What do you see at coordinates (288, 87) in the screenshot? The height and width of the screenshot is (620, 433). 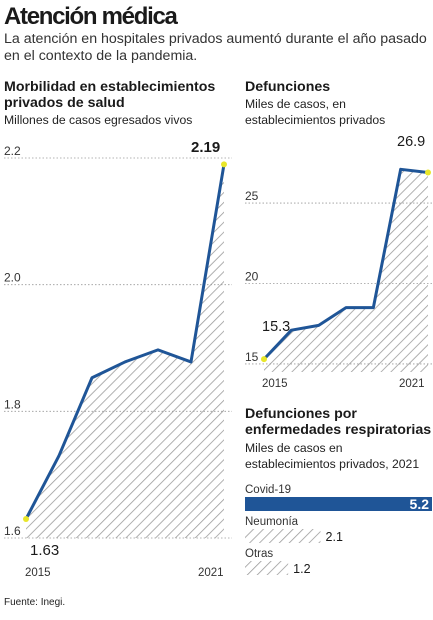 I see `defunciones-chart-title: Defunciones` at bounding box center [288, 87].